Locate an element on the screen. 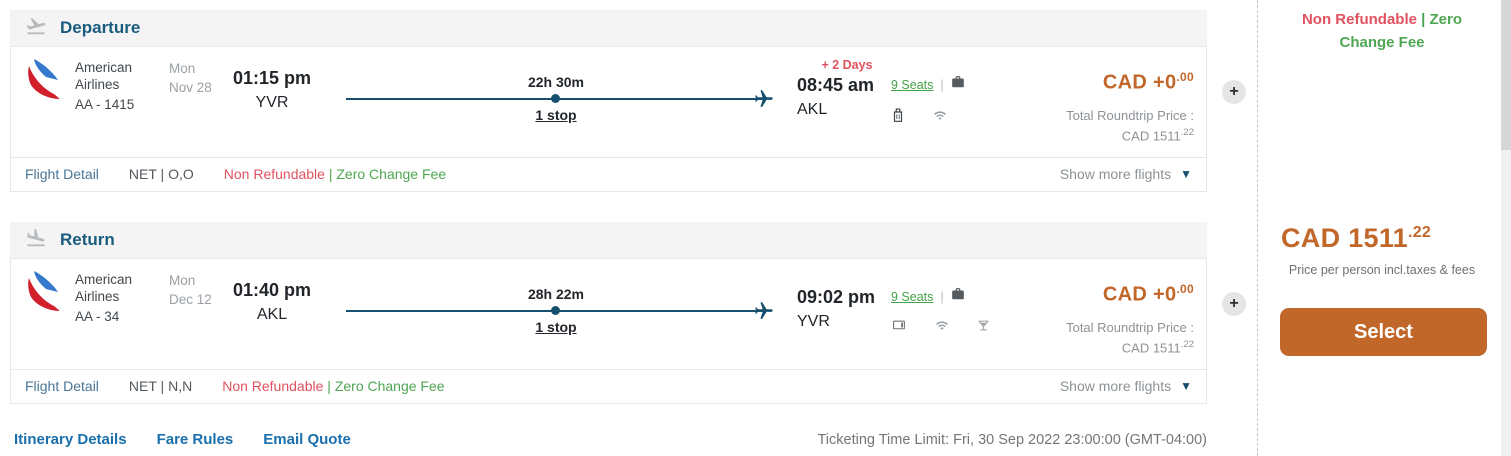 The height and width of the screenshot is (456, 1511). flight-number: AA - 34 is located at coordinates (97, 316).